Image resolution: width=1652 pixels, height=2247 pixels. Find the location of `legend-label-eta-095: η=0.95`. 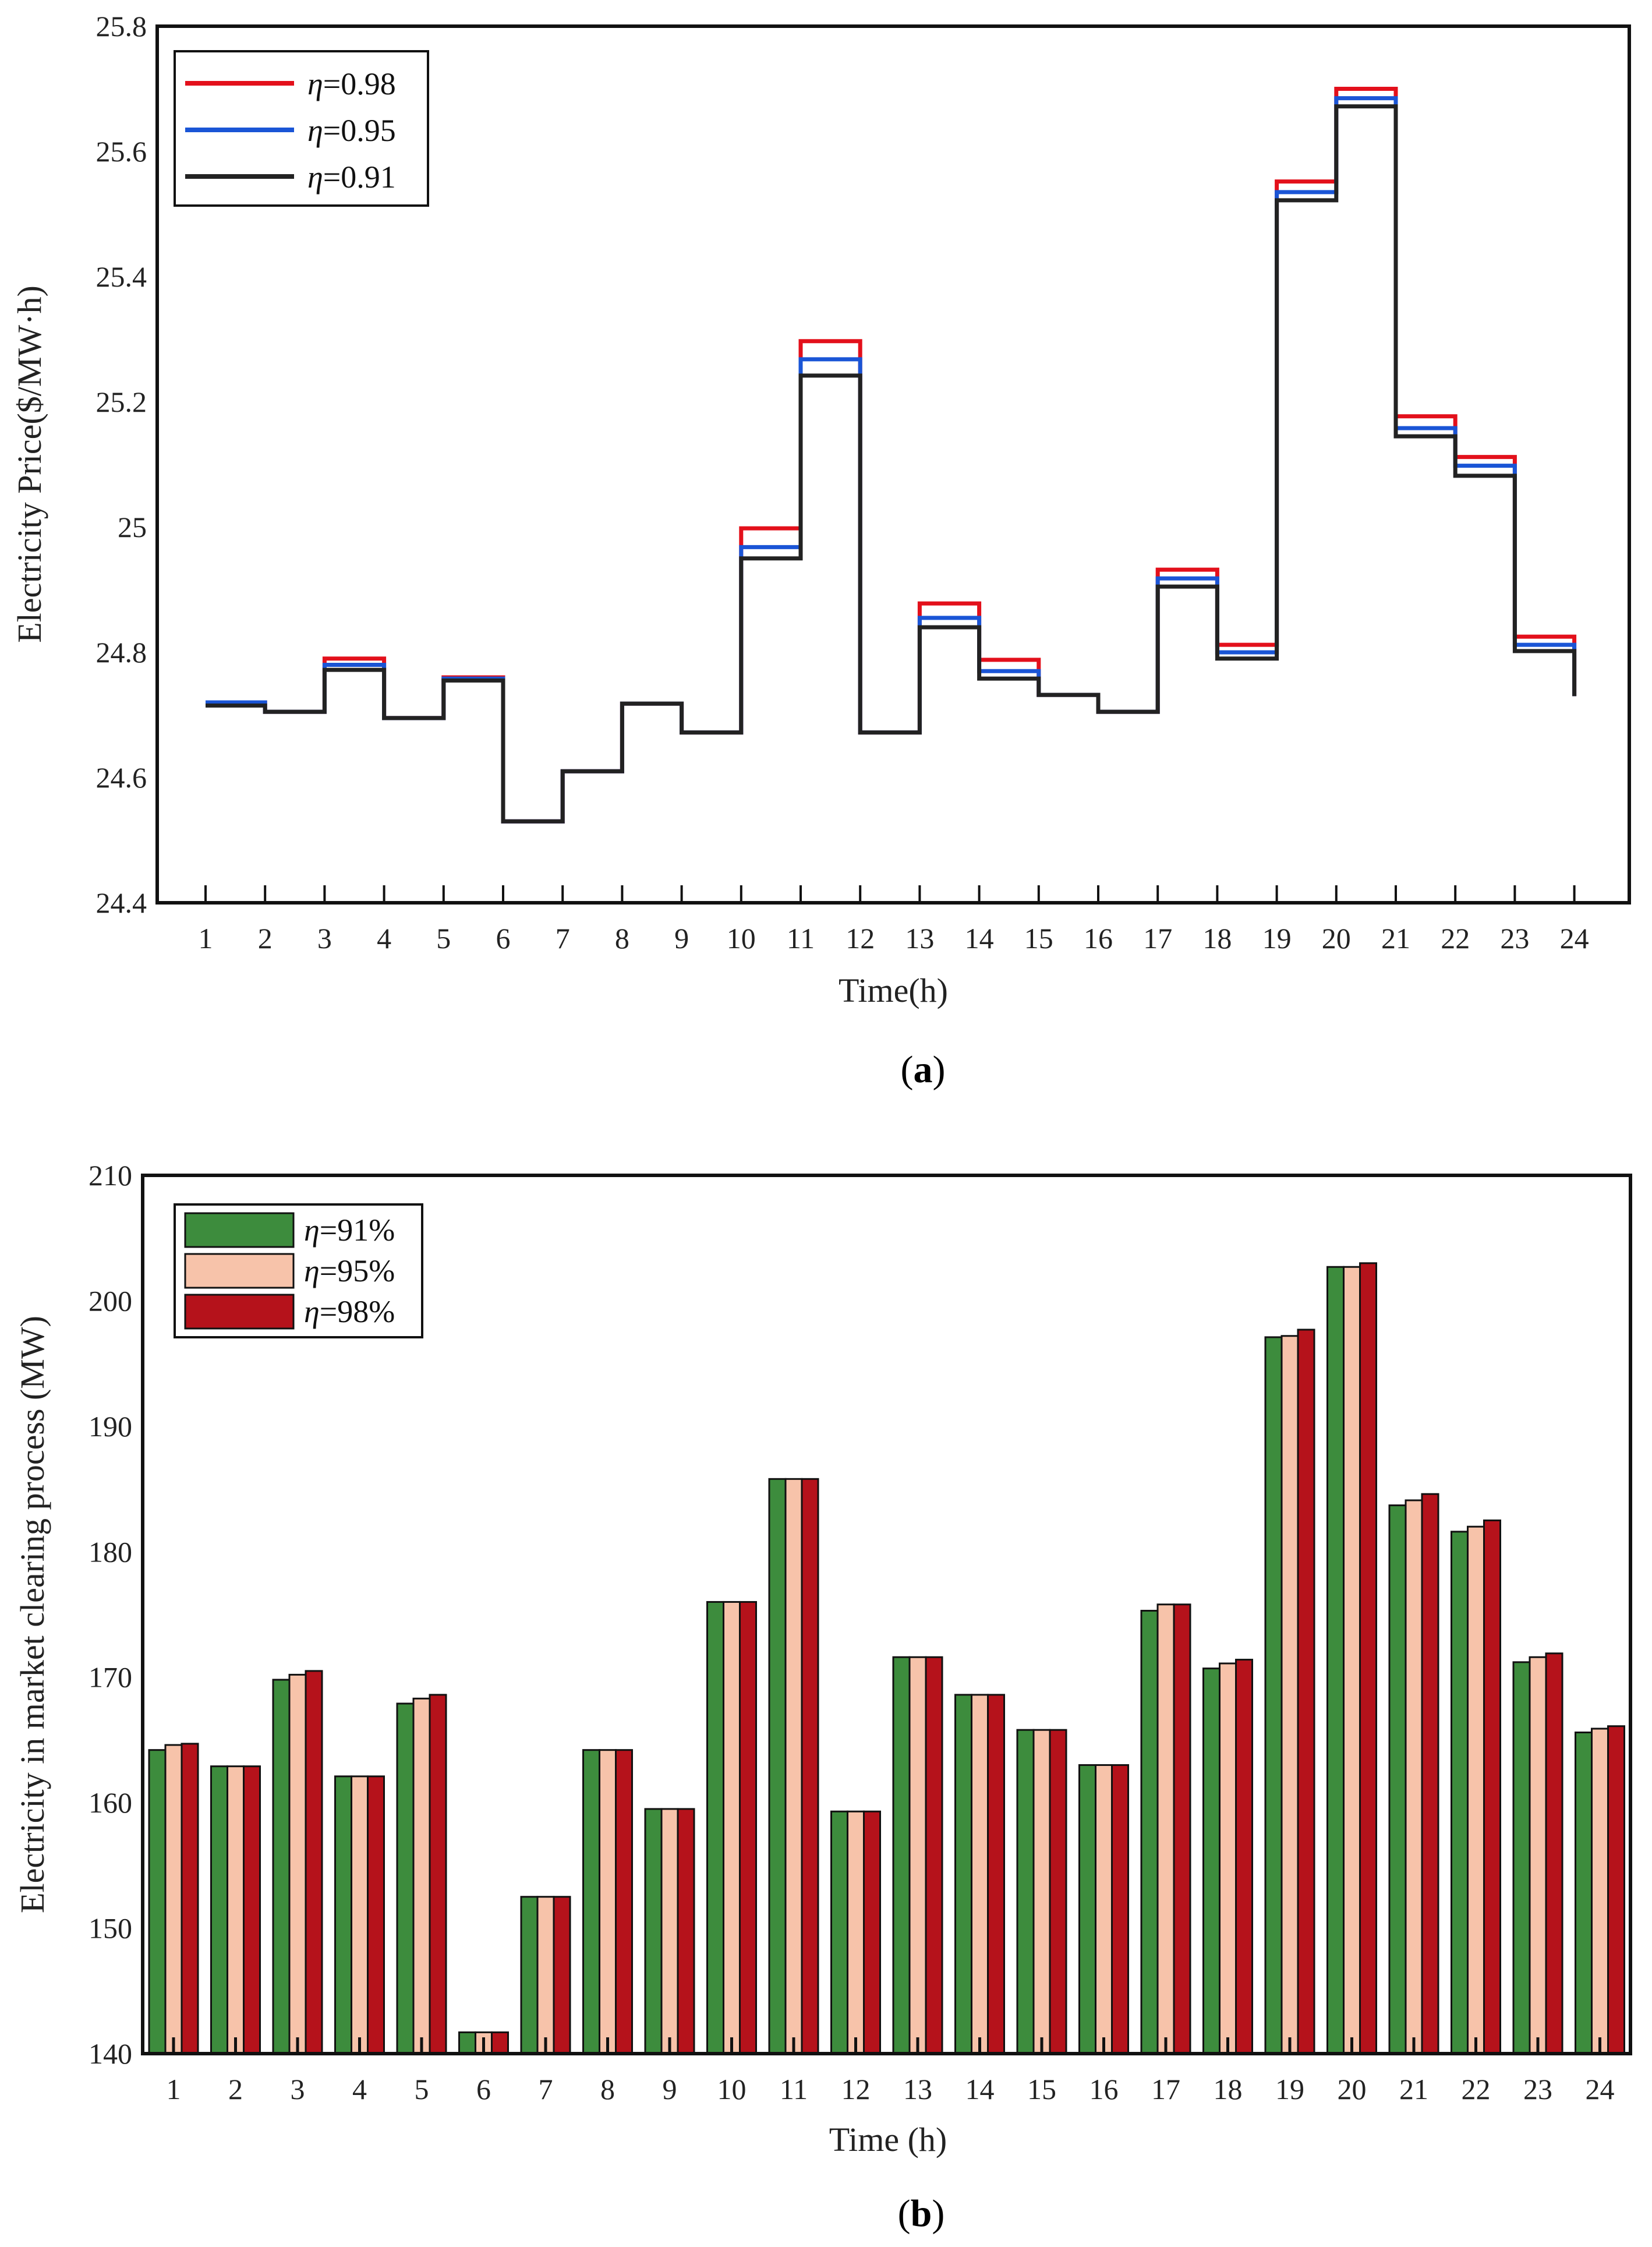

legend-label-eta-095: η=0.95 is located at coordinates (351, 130).